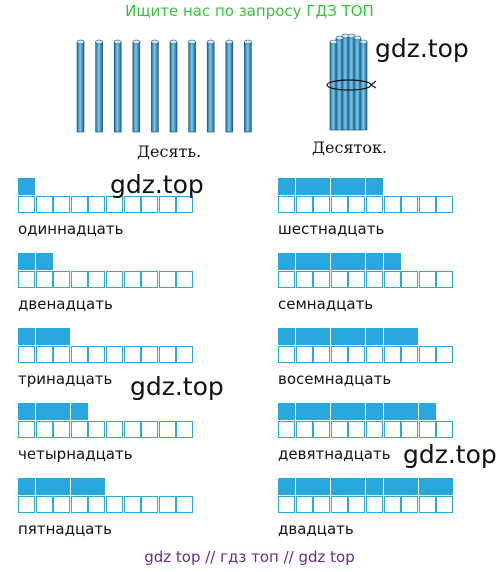 The height and width of the screenshot is (572, 499). I want to click on promo-footer: gdz top // гдз топ // gdz top, so click(249, 557).